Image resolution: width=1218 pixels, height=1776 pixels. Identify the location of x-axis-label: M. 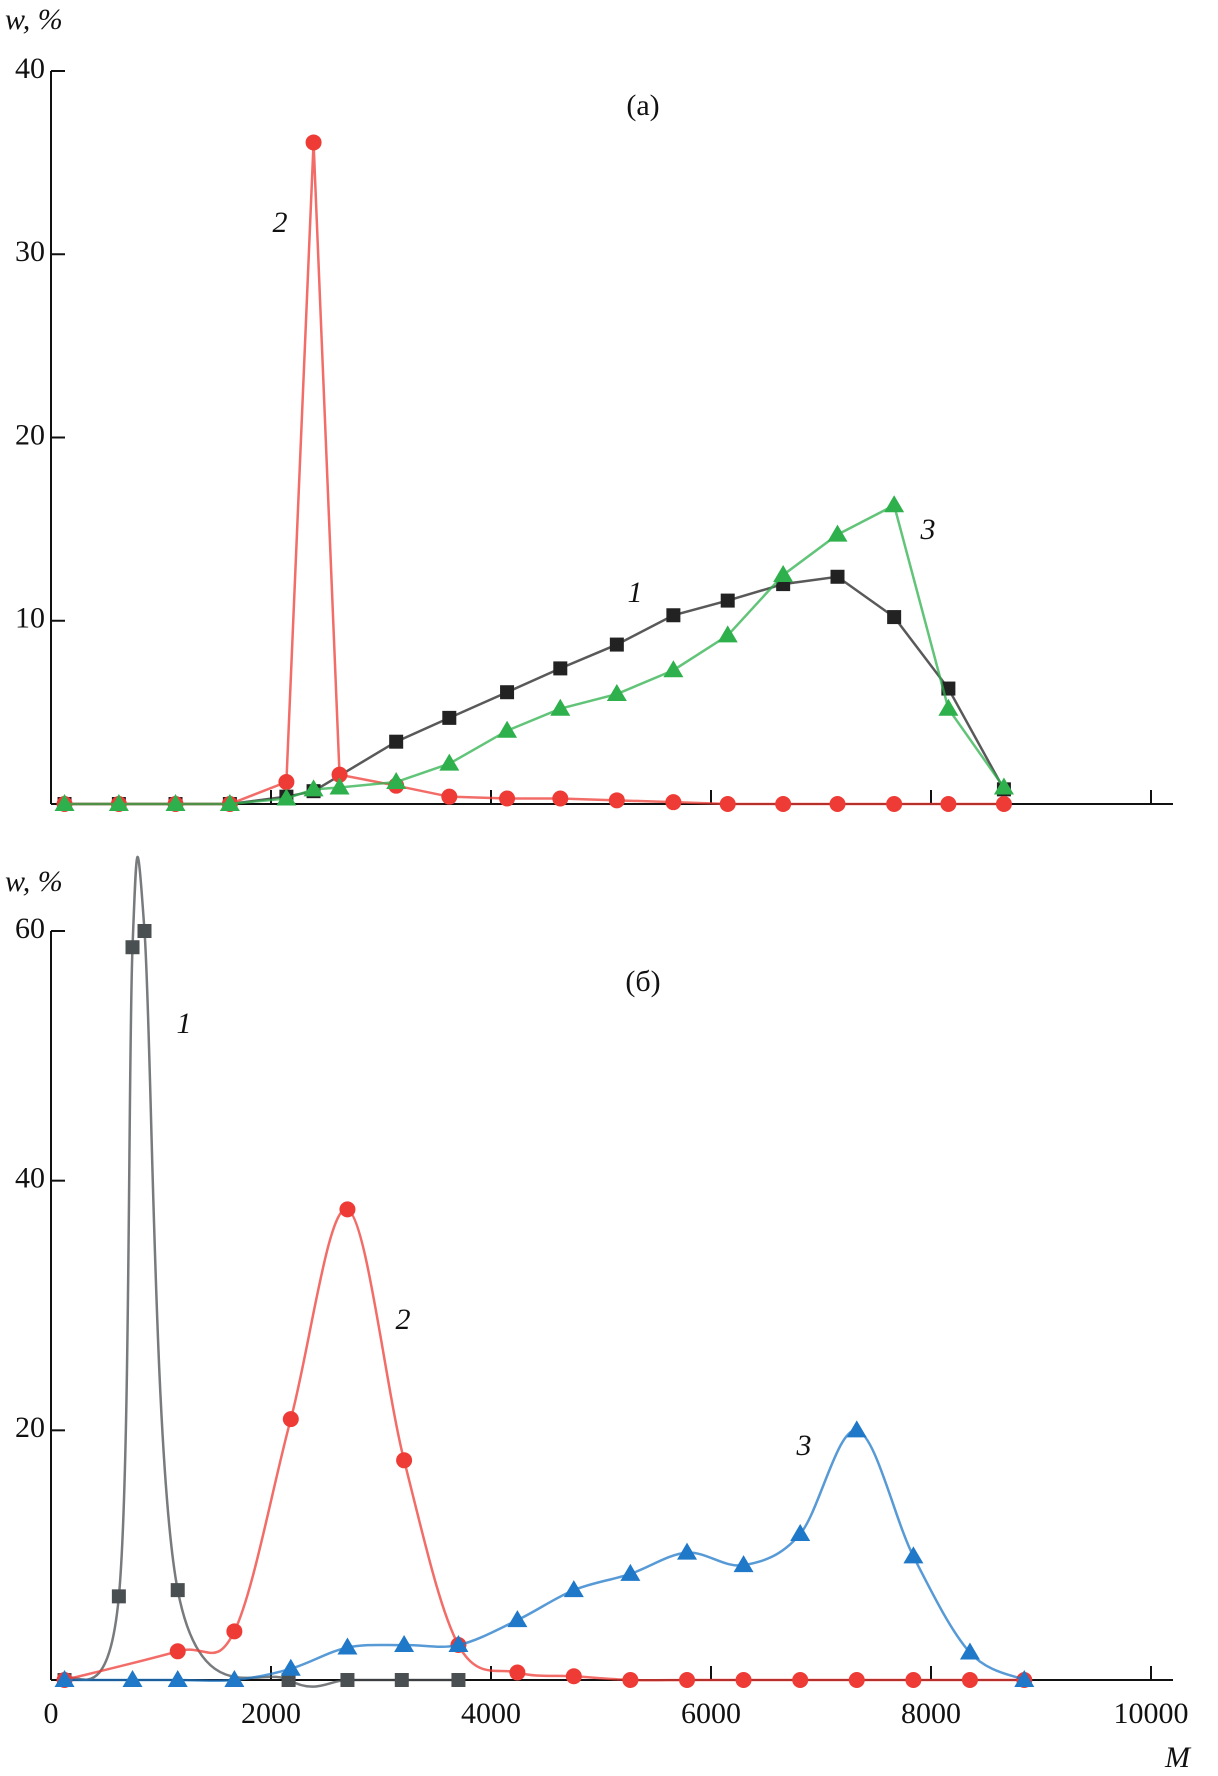
(1178, 1757).